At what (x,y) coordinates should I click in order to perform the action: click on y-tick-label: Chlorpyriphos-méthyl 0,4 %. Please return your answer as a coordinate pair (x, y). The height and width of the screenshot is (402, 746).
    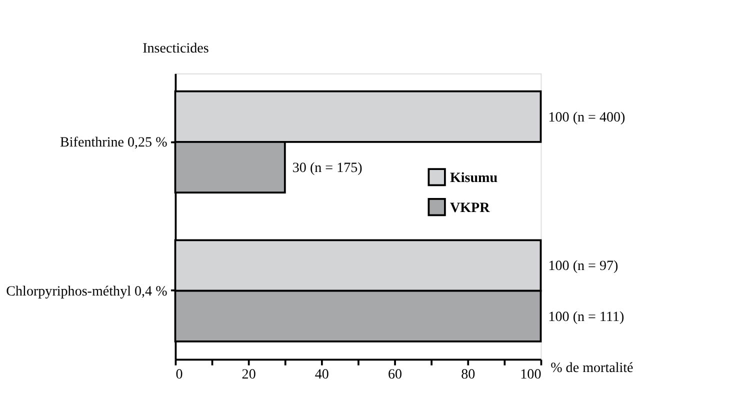
    Looking at the image, I should click on (87, 291).